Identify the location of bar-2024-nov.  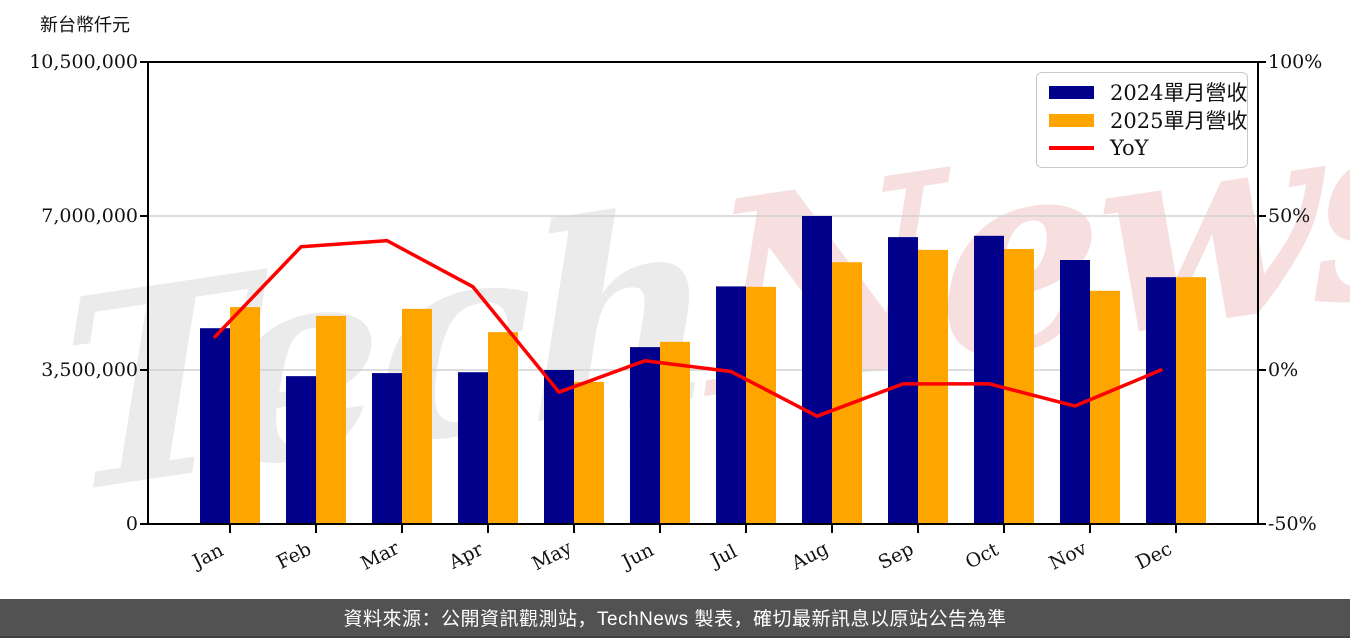
(1075, 392).